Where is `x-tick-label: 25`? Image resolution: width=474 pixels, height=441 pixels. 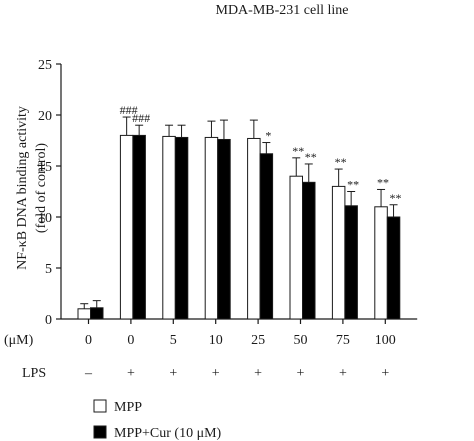 x-tick-label: 25 is located at coordinates (258, 340).